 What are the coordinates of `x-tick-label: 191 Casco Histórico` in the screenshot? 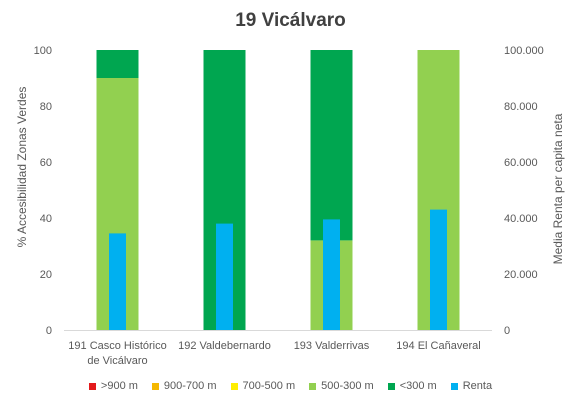 It's located at (117, 346).